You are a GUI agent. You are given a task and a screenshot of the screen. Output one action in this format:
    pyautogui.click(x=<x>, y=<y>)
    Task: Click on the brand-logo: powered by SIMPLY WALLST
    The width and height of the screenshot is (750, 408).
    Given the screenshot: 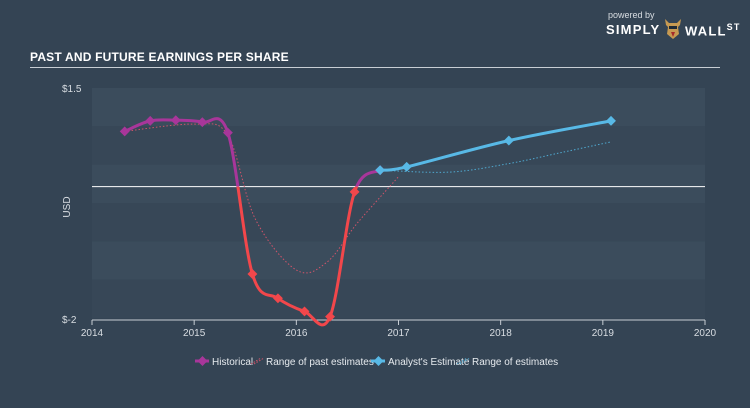 What is the action you would take?
    pyautogui.click(x=674, y=25)
    